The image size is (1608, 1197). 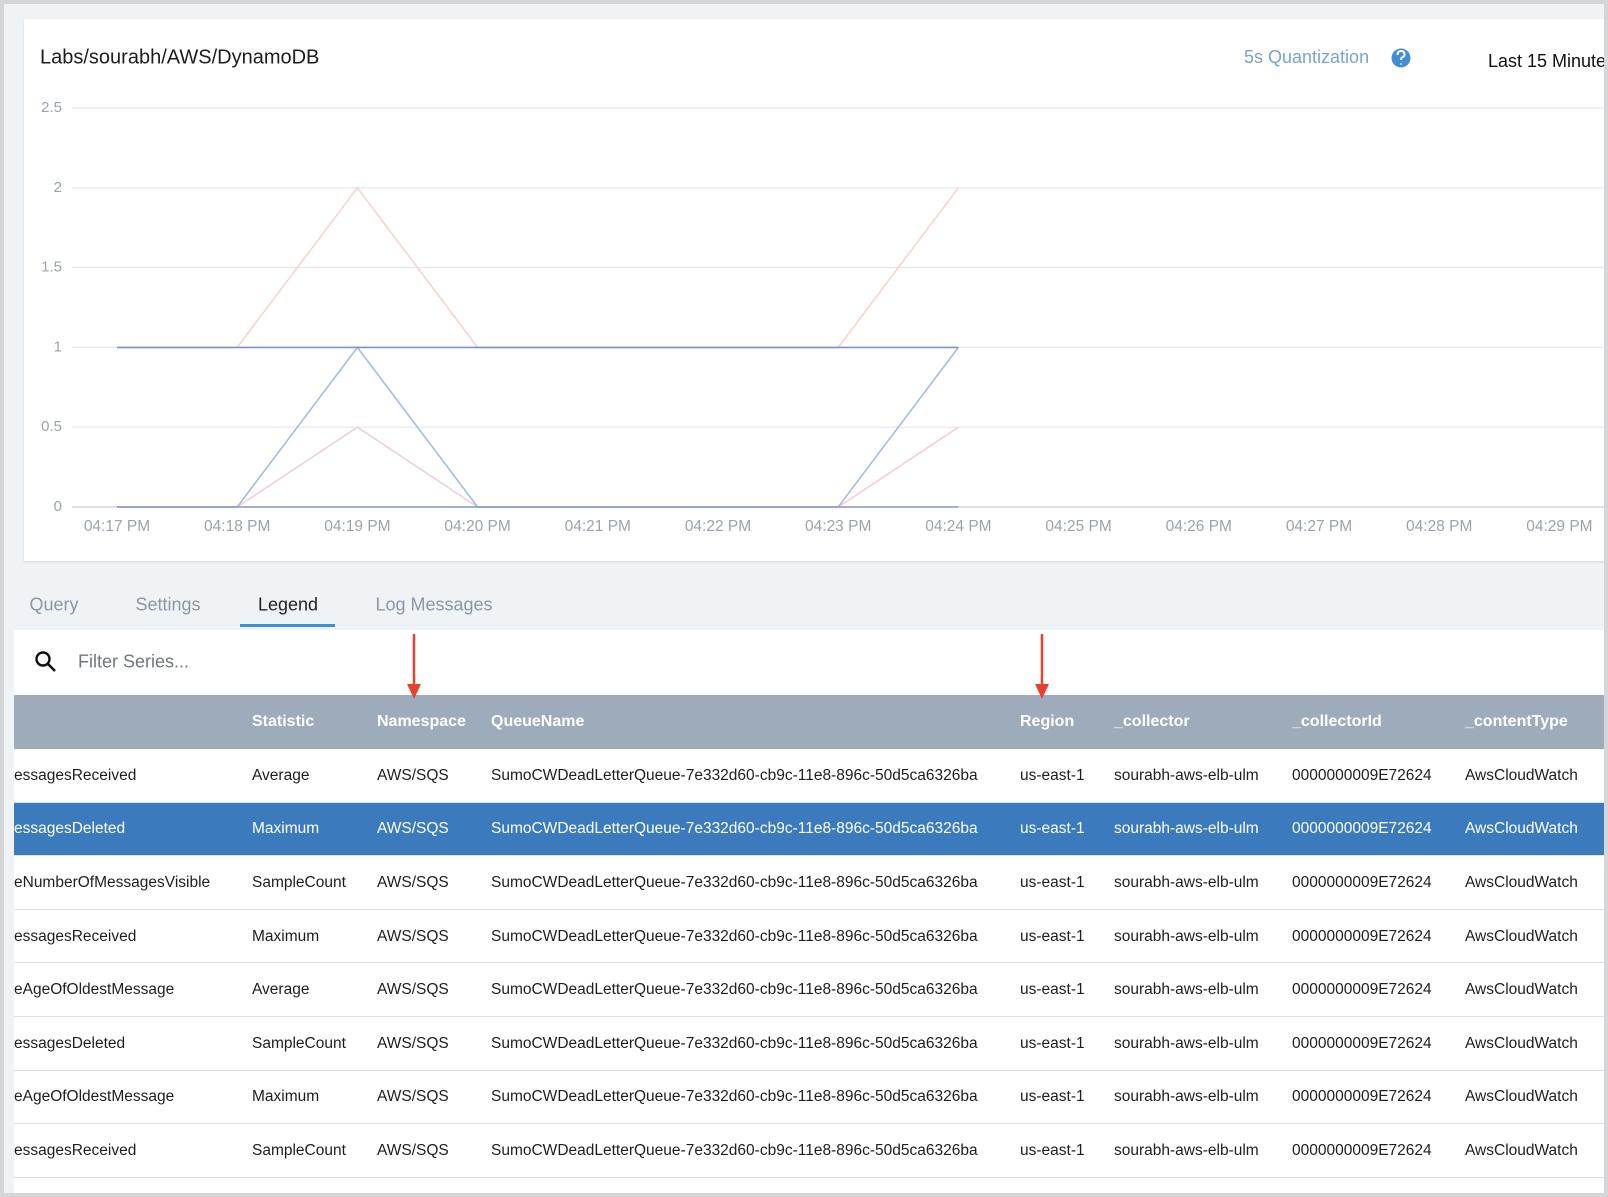 What do you see at coordinates (237, 526) in the screenshot?
I see `x-tick-label: 04:18 PM` at bounding box center [237, 526].